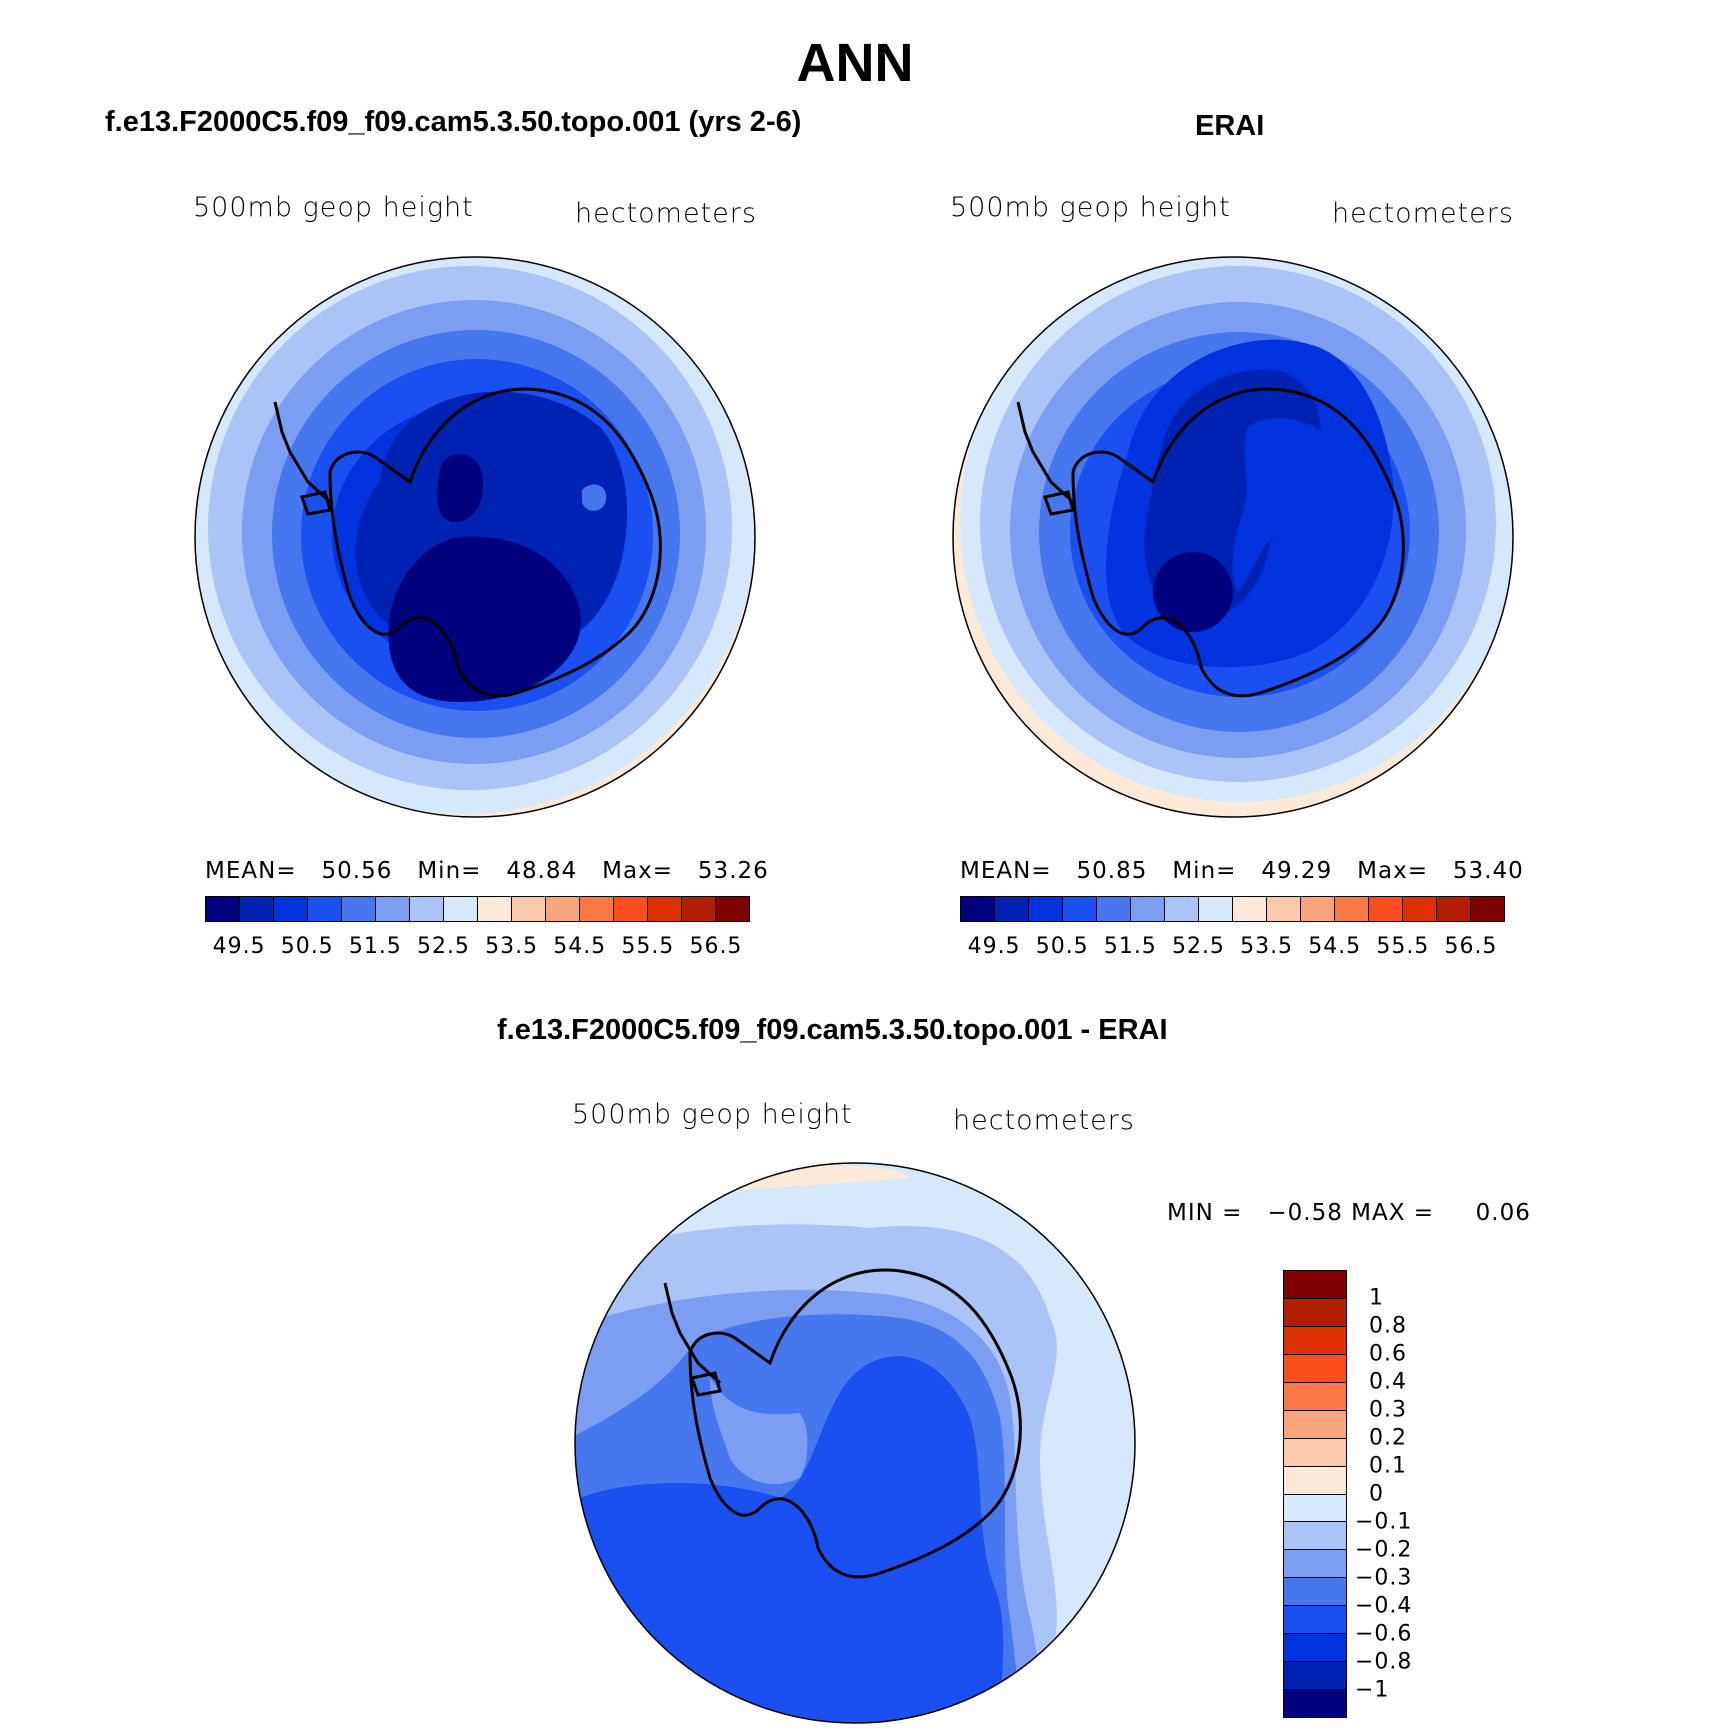 The height and width of the screenshot is (1733, 1710). What do you see at coordinates (1349, 1213) in the screenshot?
I see `panel-diff-stats: MIN = −0.58 MAX = 0.06` at bounding box center [1349, 1213].